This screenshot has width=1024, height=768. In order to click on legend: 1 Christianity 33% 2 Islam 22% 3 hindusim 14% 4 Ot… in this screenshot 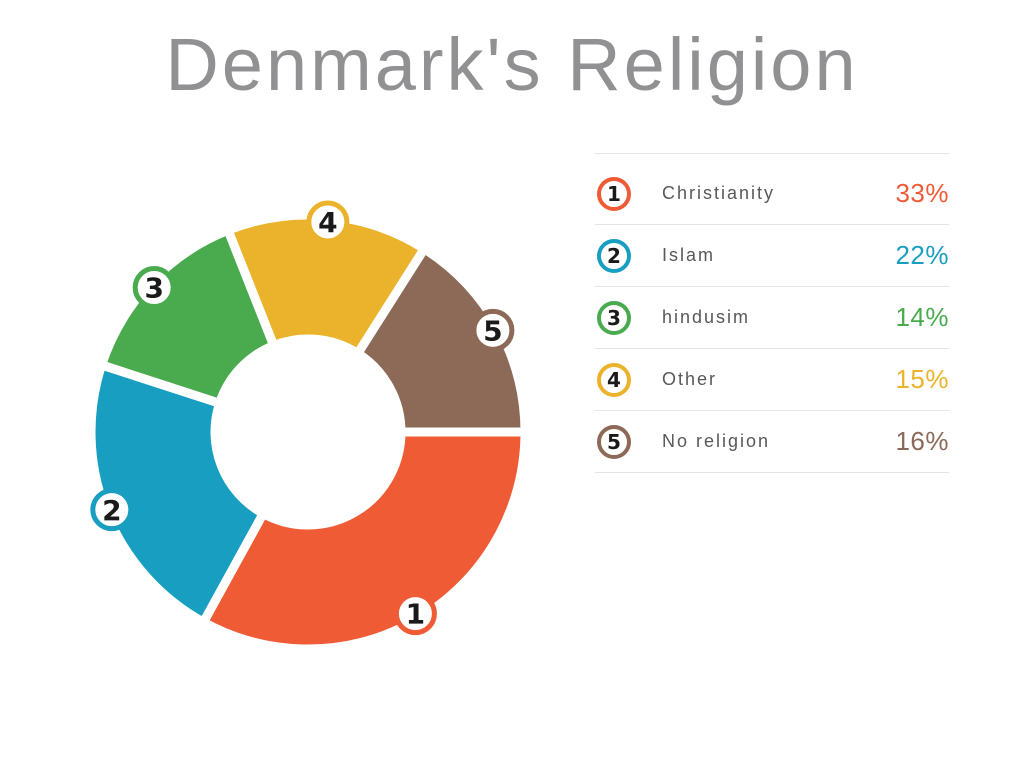, I will do `click(772, 313)`.